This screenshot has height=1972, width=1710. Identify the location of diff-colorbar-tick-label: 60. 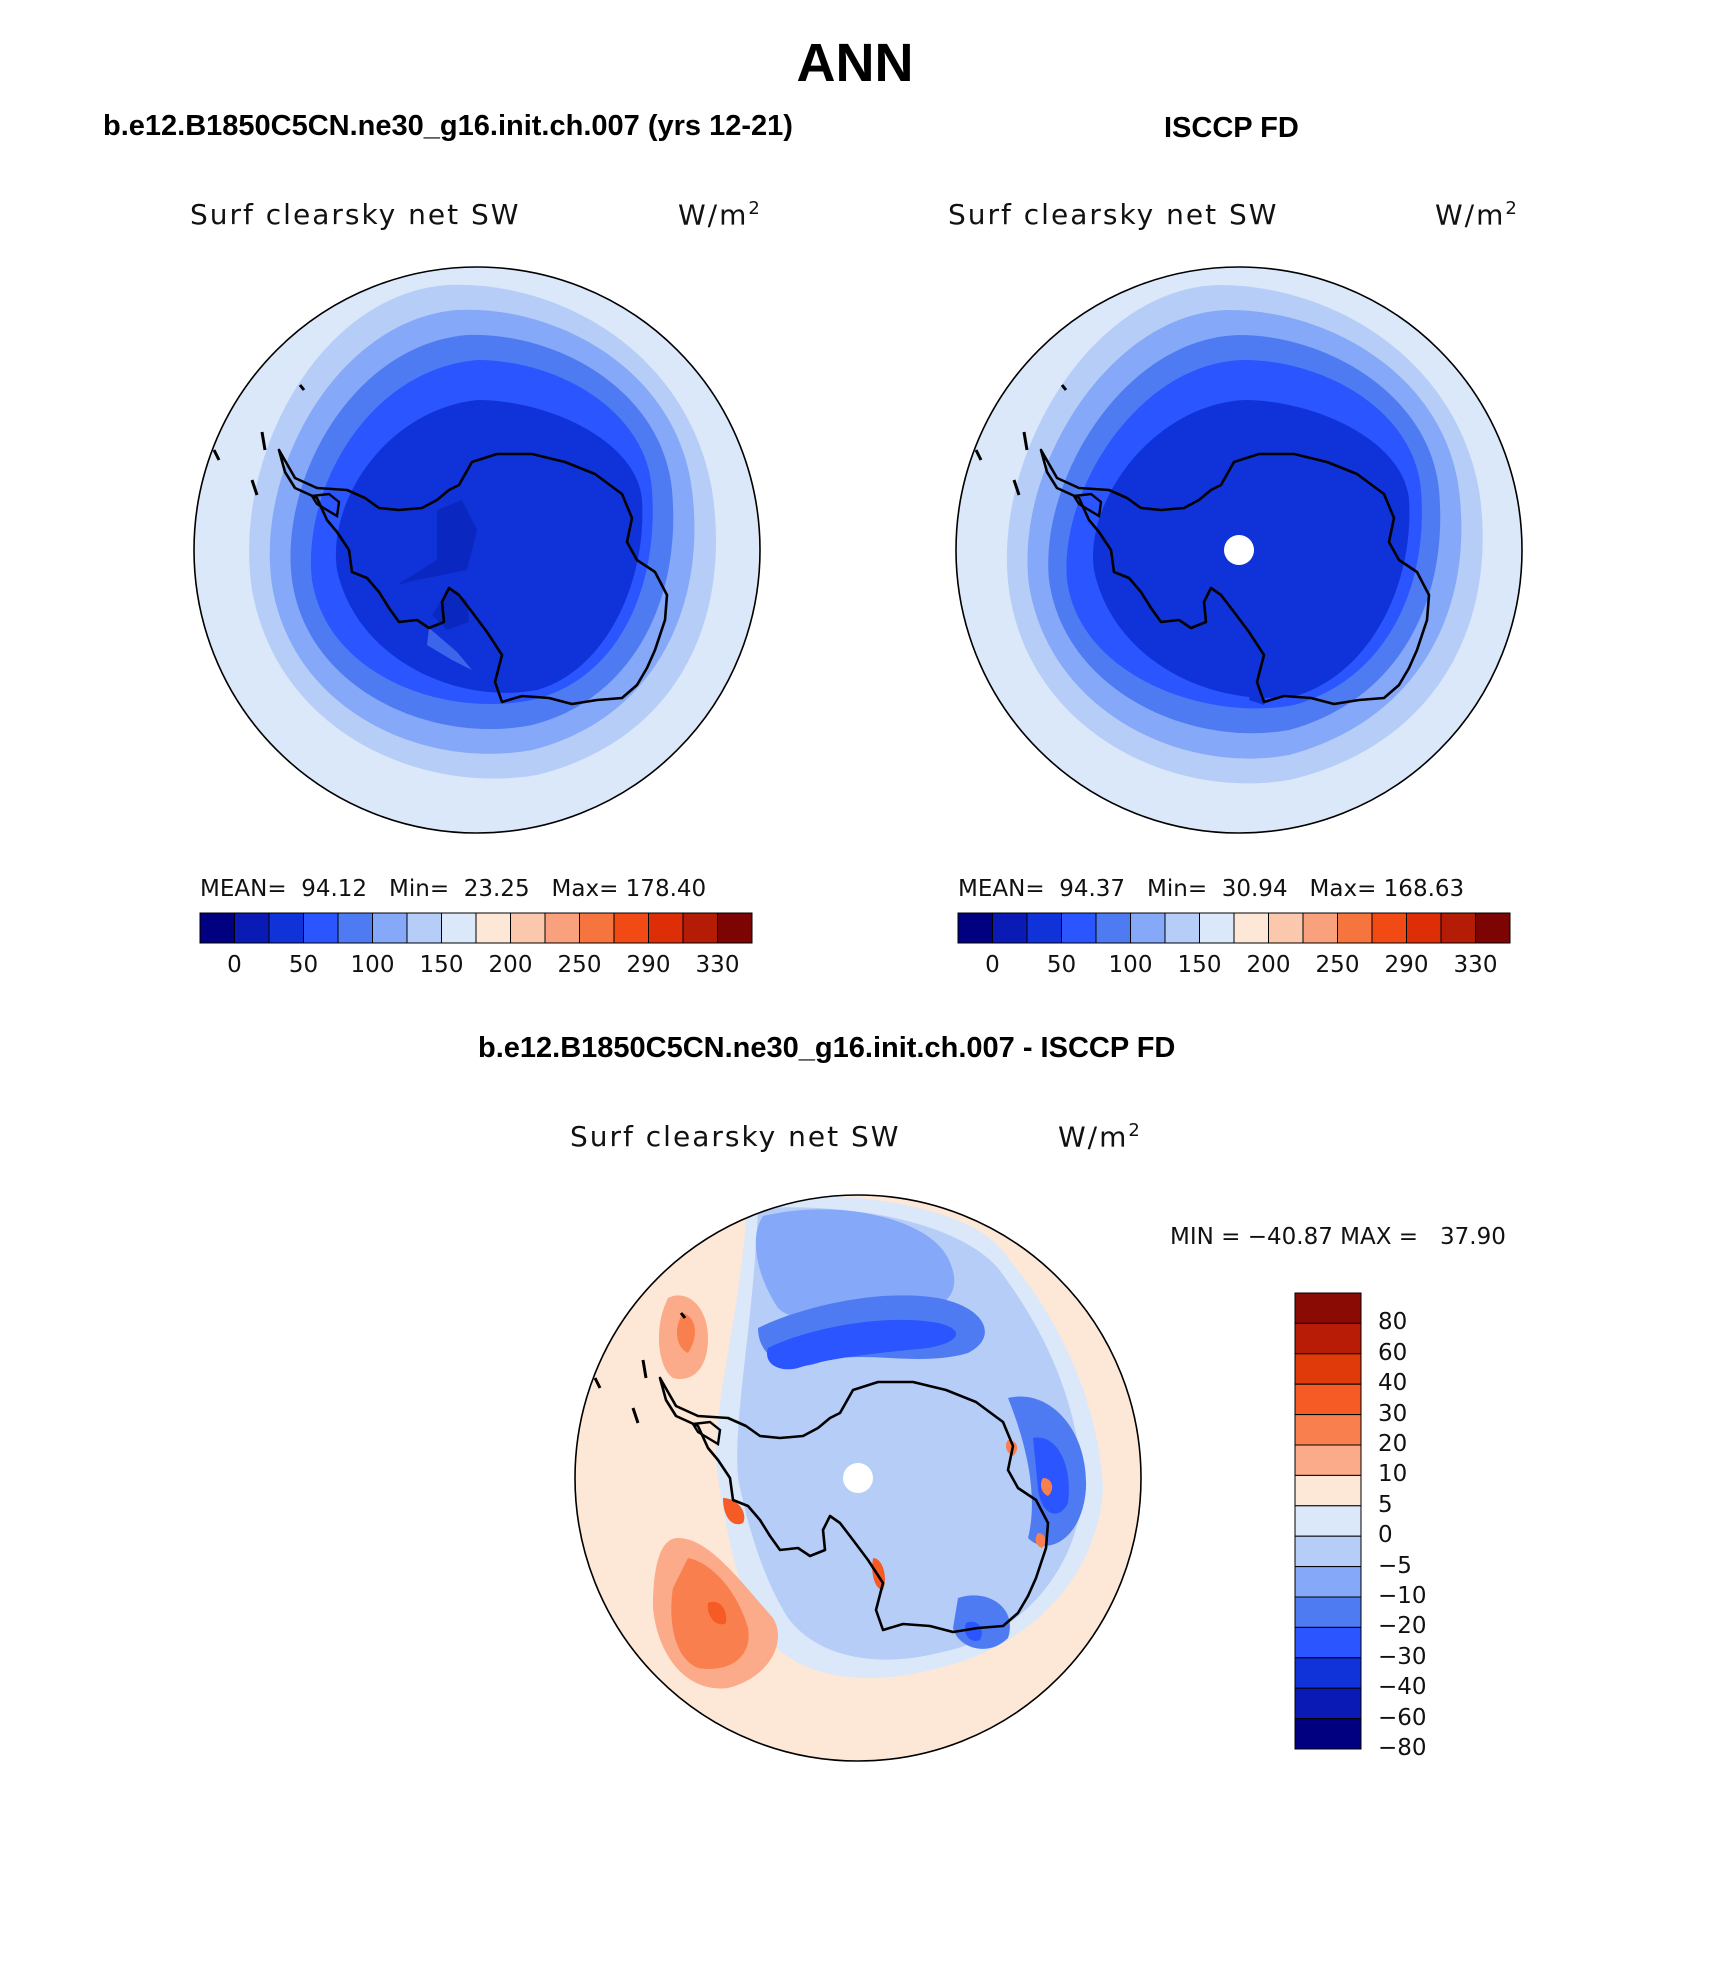
(1393, 1352).